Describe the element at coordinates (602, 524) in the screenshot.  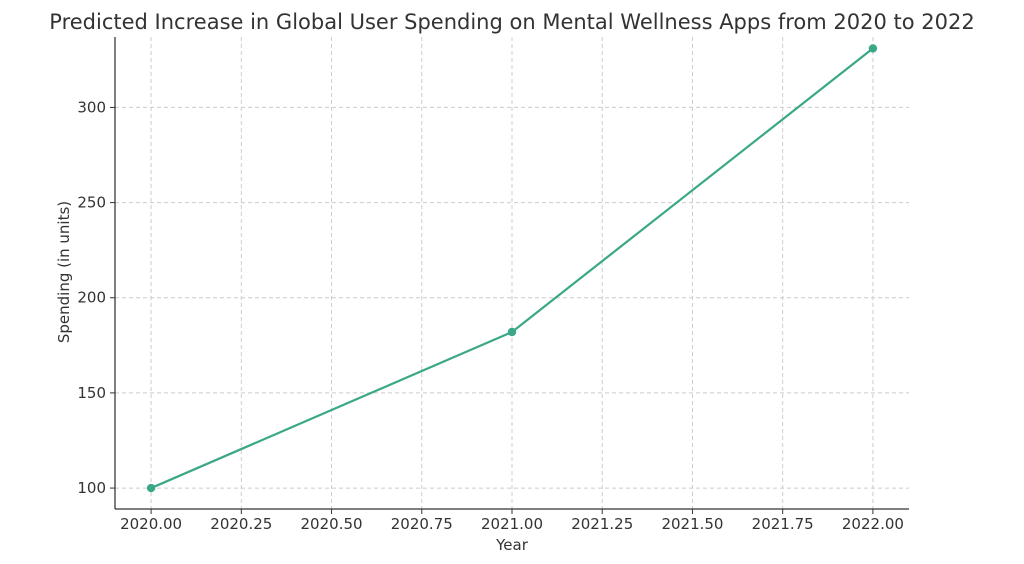
I see `x-tick-label: 2021.25` at that location.